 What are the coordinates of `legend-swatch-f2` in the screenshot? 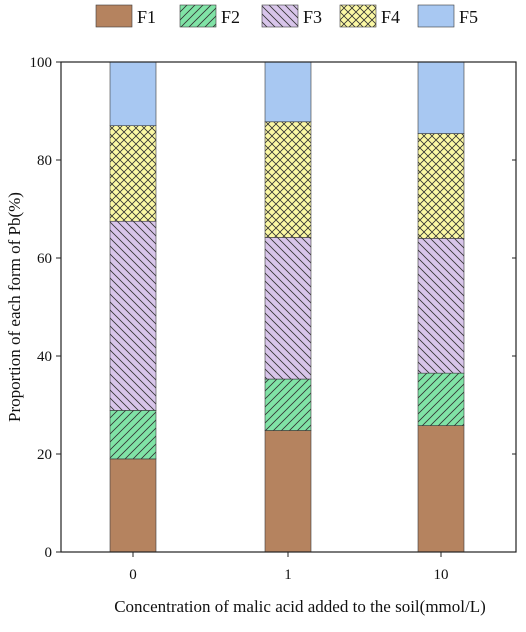 It's located at (198, 16).